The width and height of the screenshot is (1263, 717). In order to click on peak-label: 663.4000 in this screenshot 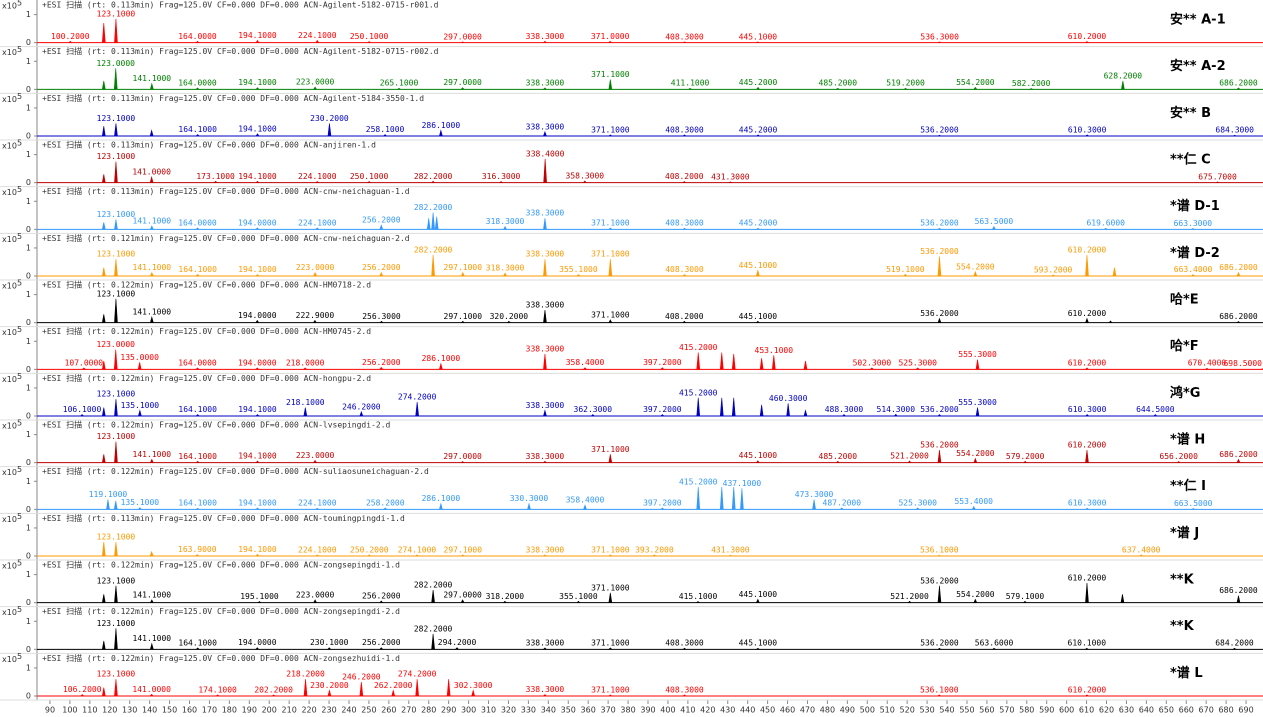, I will do `click(1193, 269)`.